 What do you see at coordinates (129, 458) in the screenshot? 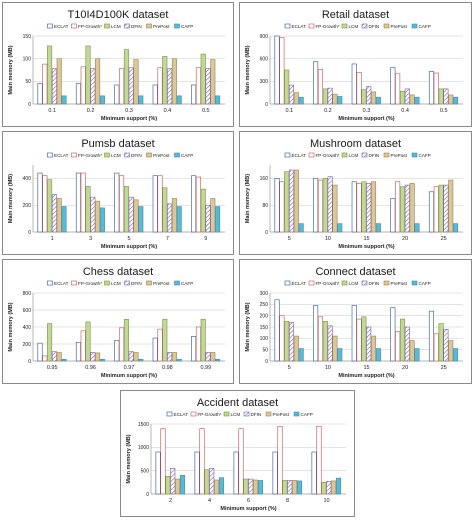
I see `y-axis-label: Main memory (MB)` at bounding box center [129, 458].